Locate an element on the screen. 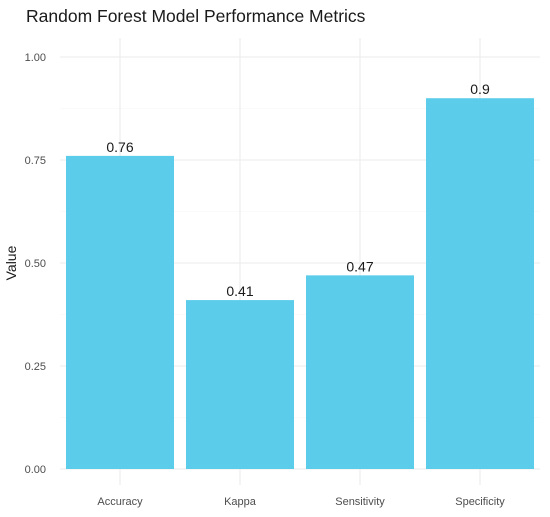 This screenshot has width=550, height=517. x-axis-ticks: Accuracy Kappa Sensitivity Specificity is located at coordinates (301, 502).